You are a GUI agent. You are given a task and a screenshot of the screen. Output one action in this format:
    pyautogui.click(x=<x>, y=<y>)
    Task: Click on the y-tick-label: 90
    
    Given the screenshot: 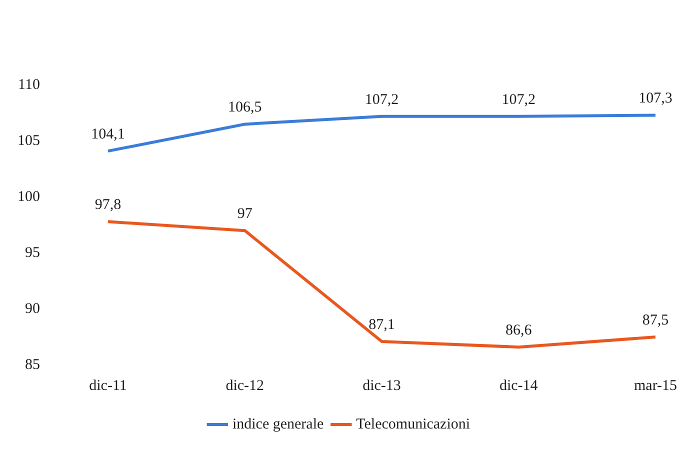 What is the action you would take?
    pyautogui.click(x=32, y=308)
    